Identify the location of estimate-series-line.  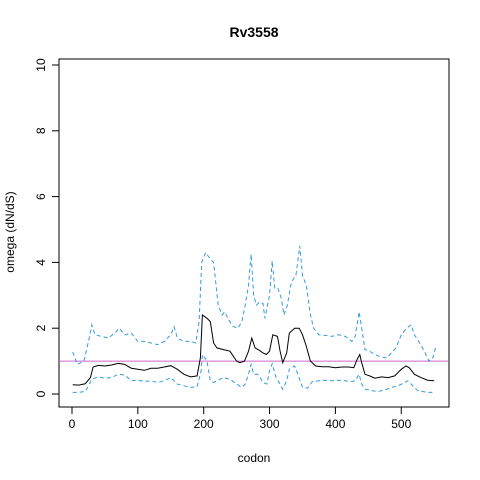
(253, 350).